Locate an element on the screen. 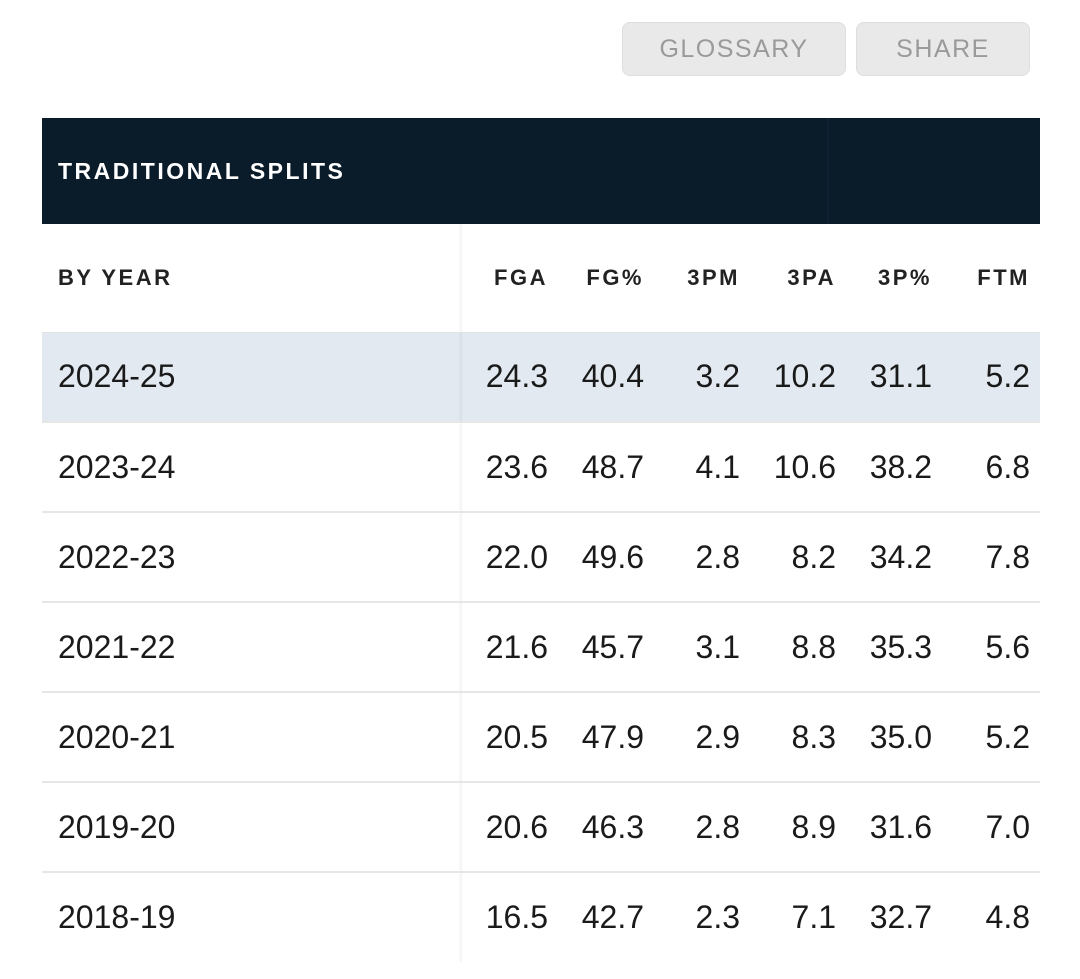  panel-title: TRADITIONAL SPLITS is located at coordinates (202, 170).